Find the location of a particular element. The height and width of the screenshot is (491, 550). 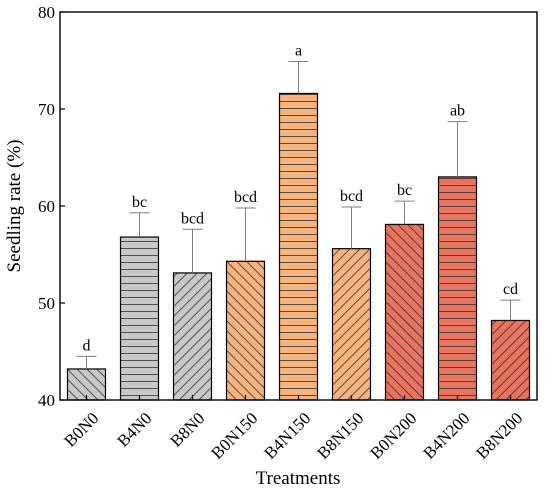

y-tick-label: 80 is located at coordinates (46, 12).